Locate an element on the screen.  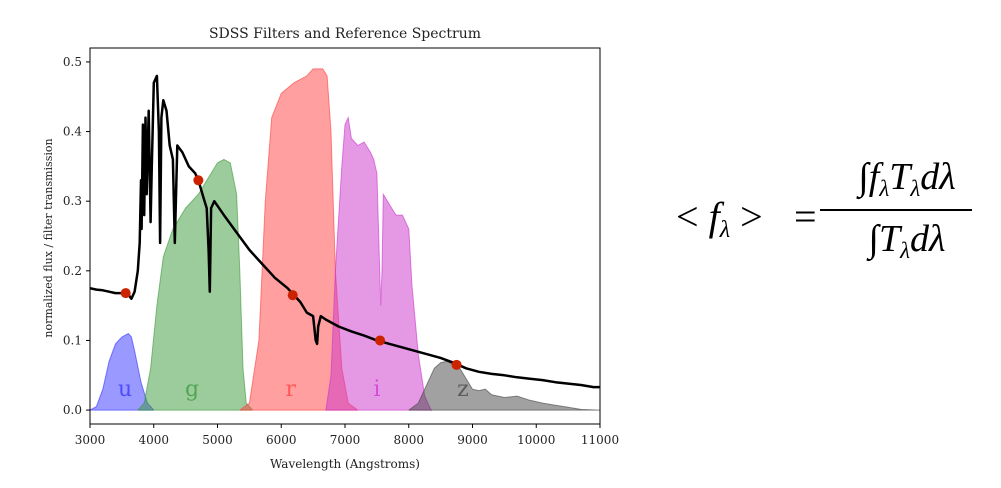
x-tick-label: 8000 is located at coordinates (408, 440).